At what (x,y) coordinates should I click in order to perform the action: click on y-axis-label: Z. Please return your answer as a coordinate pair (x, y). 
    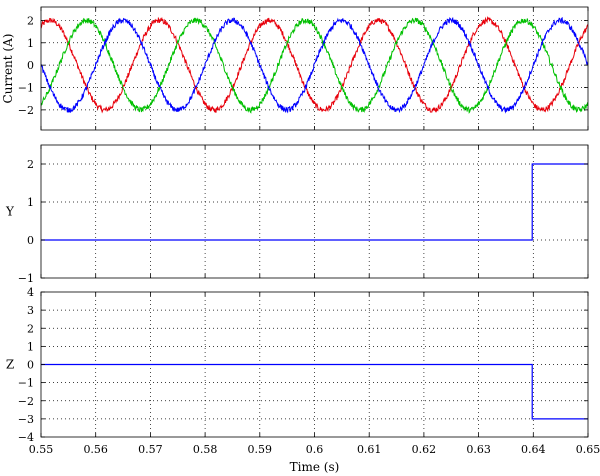
    Looking at the image, I should click on (10, 365).